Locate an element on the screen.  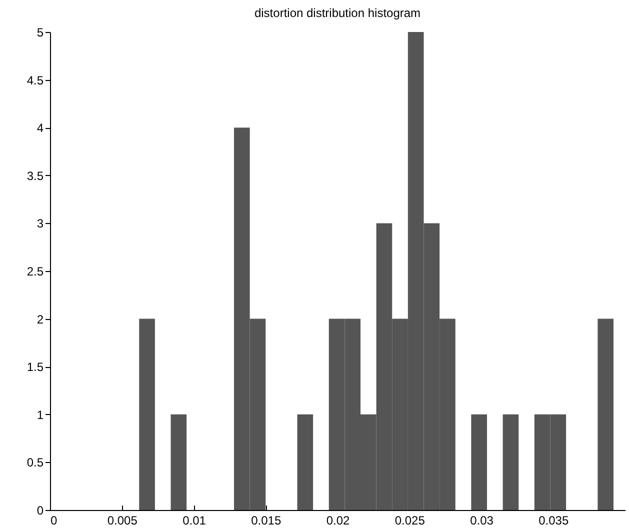
x-tick-label: 0.025 is located at coordinates (410, 521).